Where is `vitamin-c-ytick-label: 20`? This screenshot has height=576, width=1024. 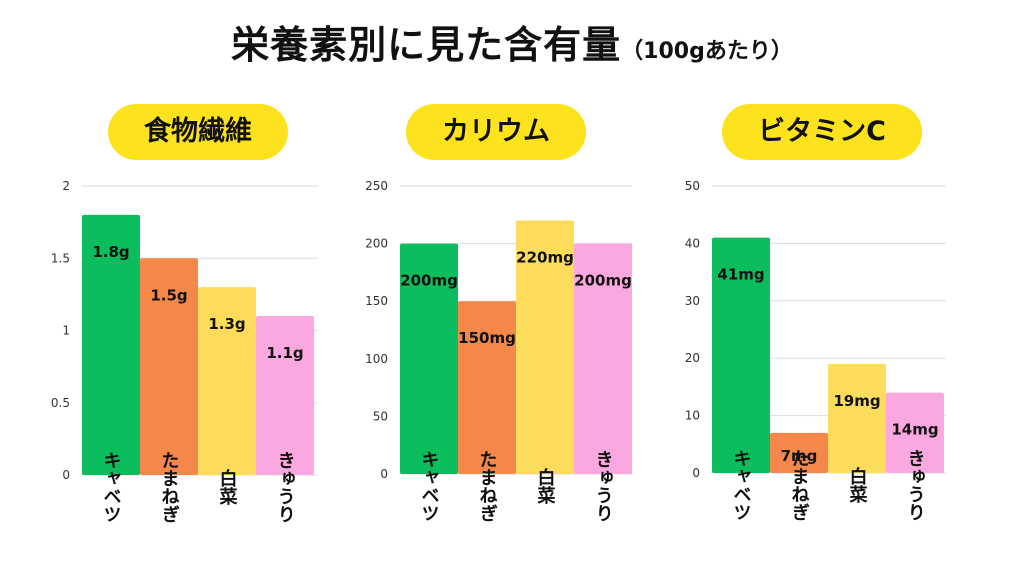
vitamin-c-ytick-label: 20 is located at coordinates (692, 358).